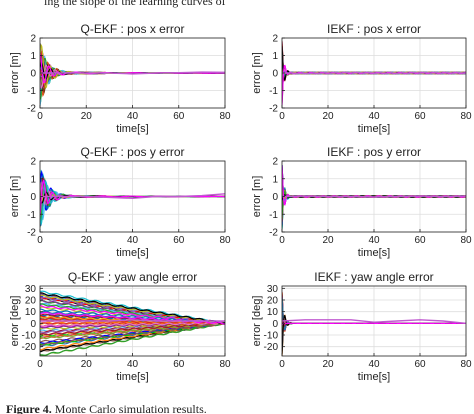 This screenshot has height=414, width=474. Describe the element at coordinates (374, 29) in the screenshot. I see `chart-title: IEKF : pos x error` at that location.